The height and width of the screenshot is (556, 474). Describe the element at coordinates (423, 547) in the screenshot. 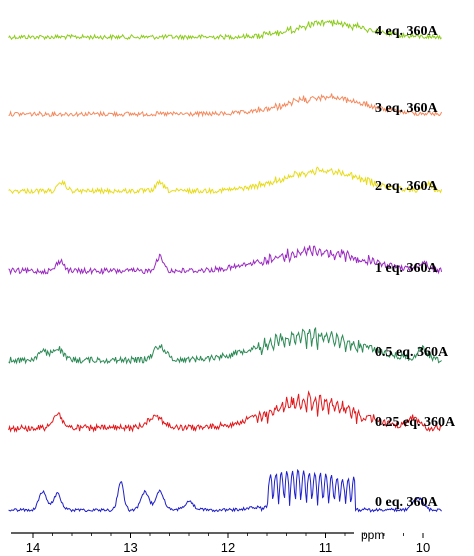

I see `x-tick-label-10: 10` at that location.